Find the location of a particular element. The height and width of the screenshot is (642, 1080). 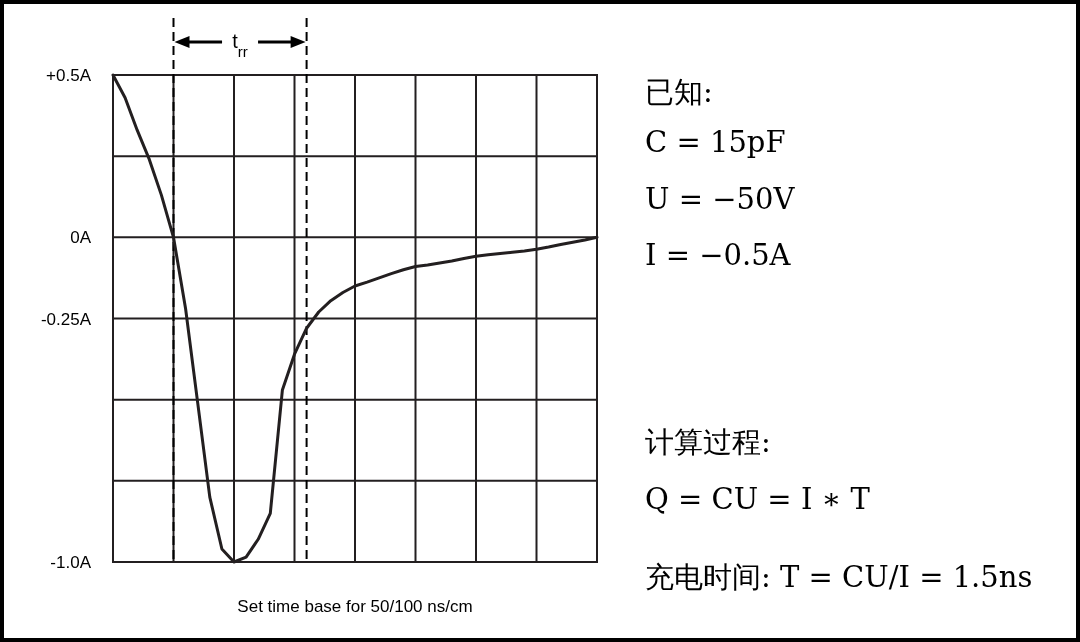

y-tick-label: -0.25A is located at coordinates (66, 319).